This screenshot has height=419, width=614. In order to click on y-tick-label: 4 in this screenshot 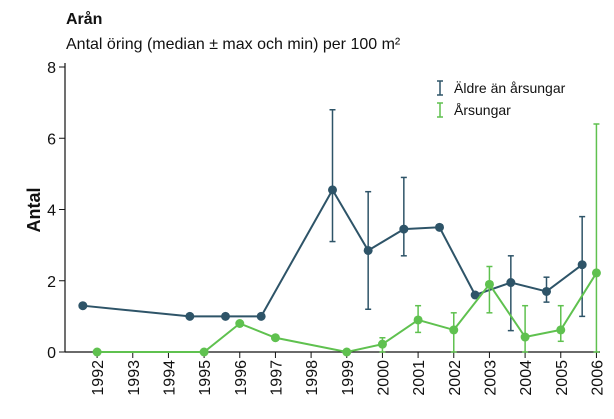, I will do `click(51, 211)`.